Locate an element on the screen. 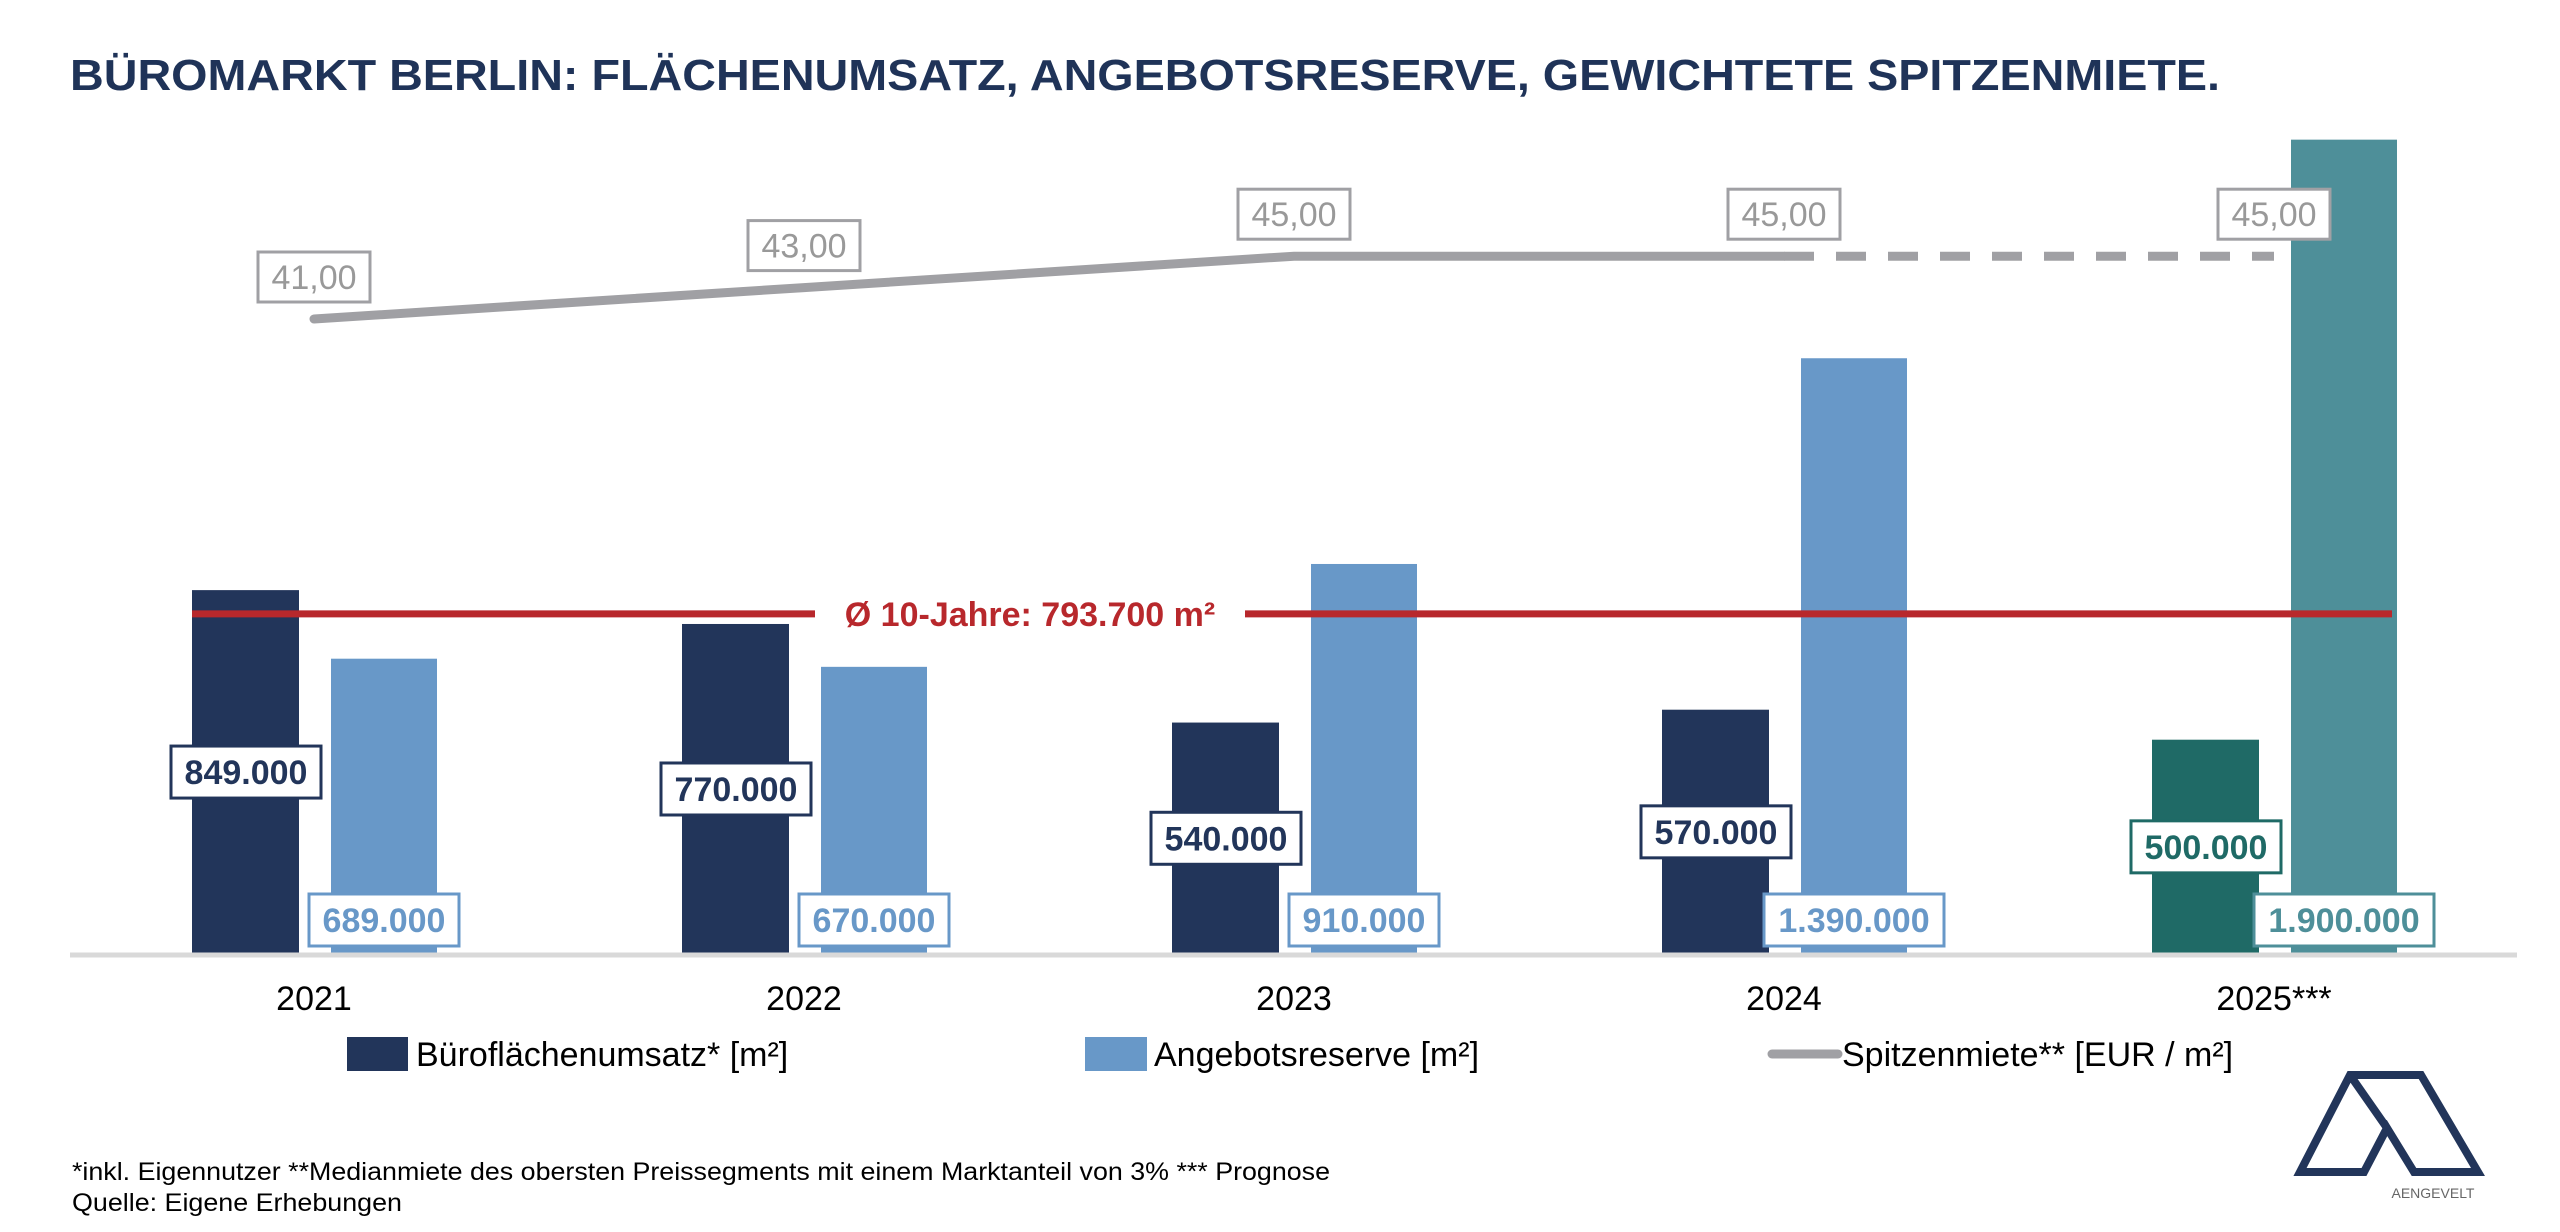 The image size is (2560, 1232). label-umsatz-3-box is located at coordinates (1716, 832).